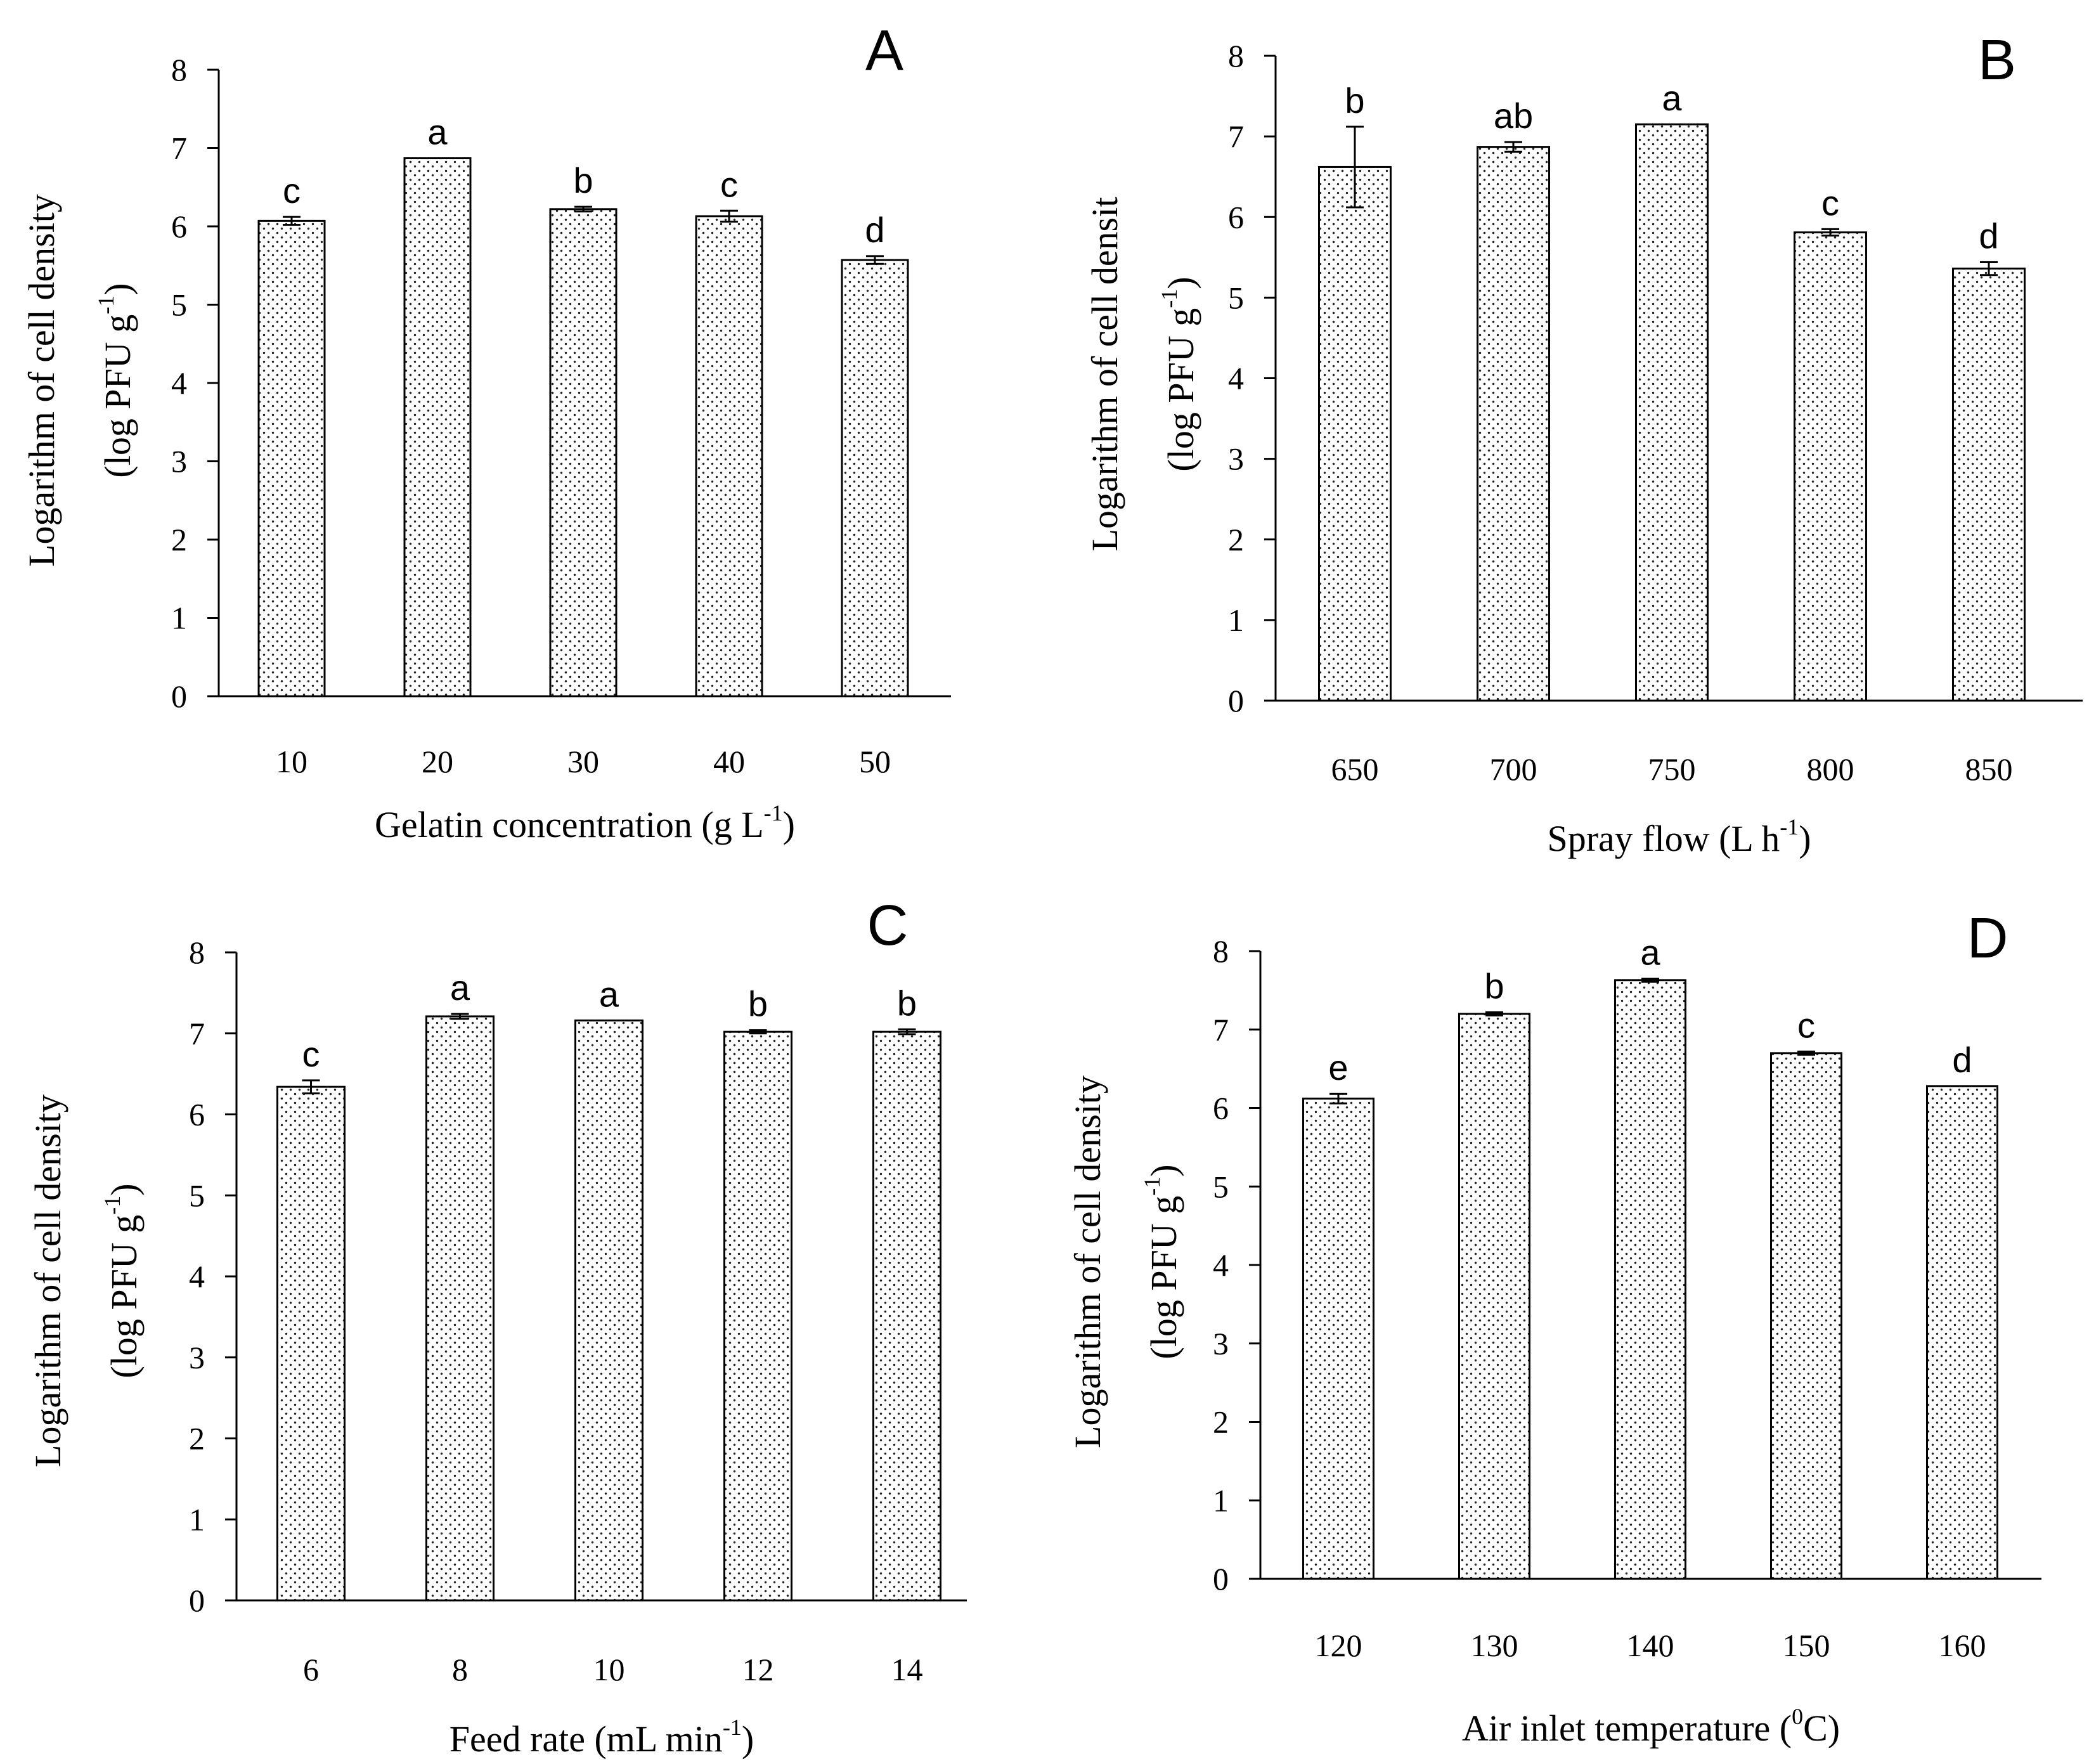  I want to click on panel-d-xtick-label: 160, so click(1963, 1645).